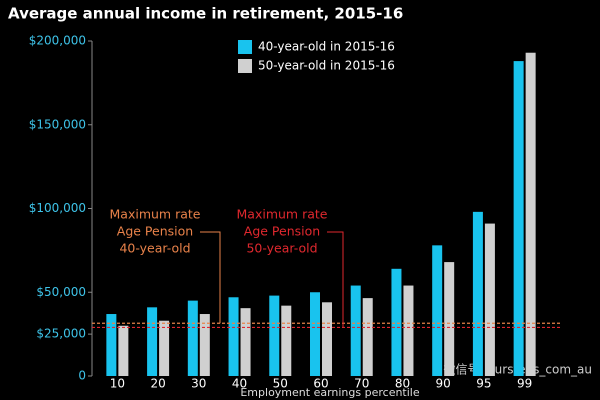  What do you see at coordinates (154, 248) in the screenshot?
I see `annotation-text: 40-year-old` at bounding box center [154, 248].